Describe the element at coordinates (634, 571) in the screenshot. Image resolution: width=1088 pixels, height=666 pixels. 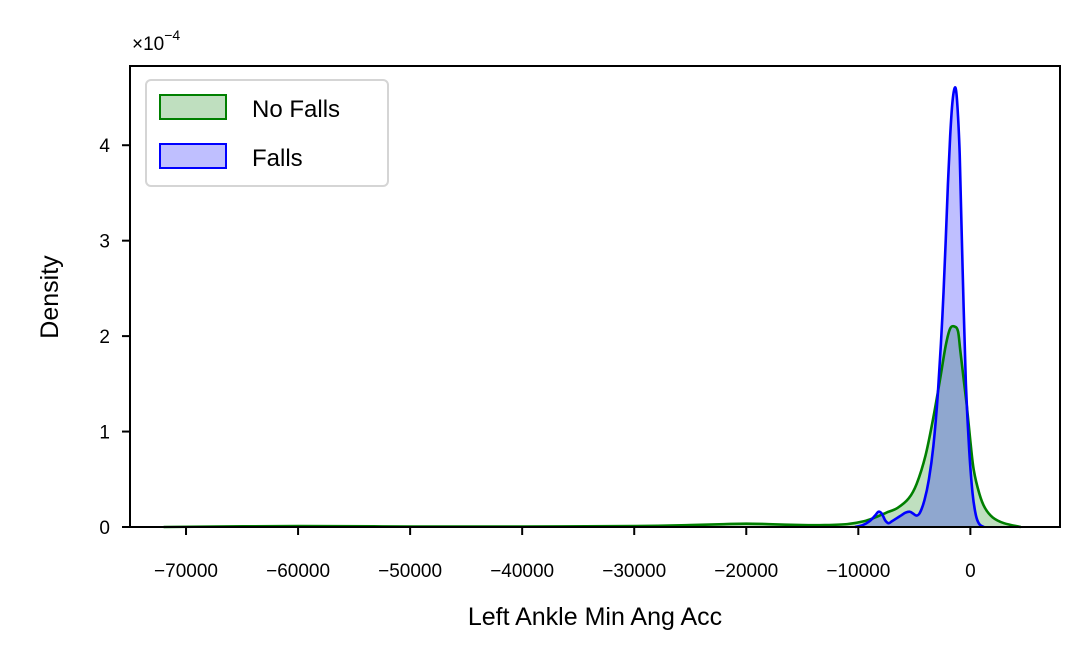
I see `x-tick-label: −30000` at that location.